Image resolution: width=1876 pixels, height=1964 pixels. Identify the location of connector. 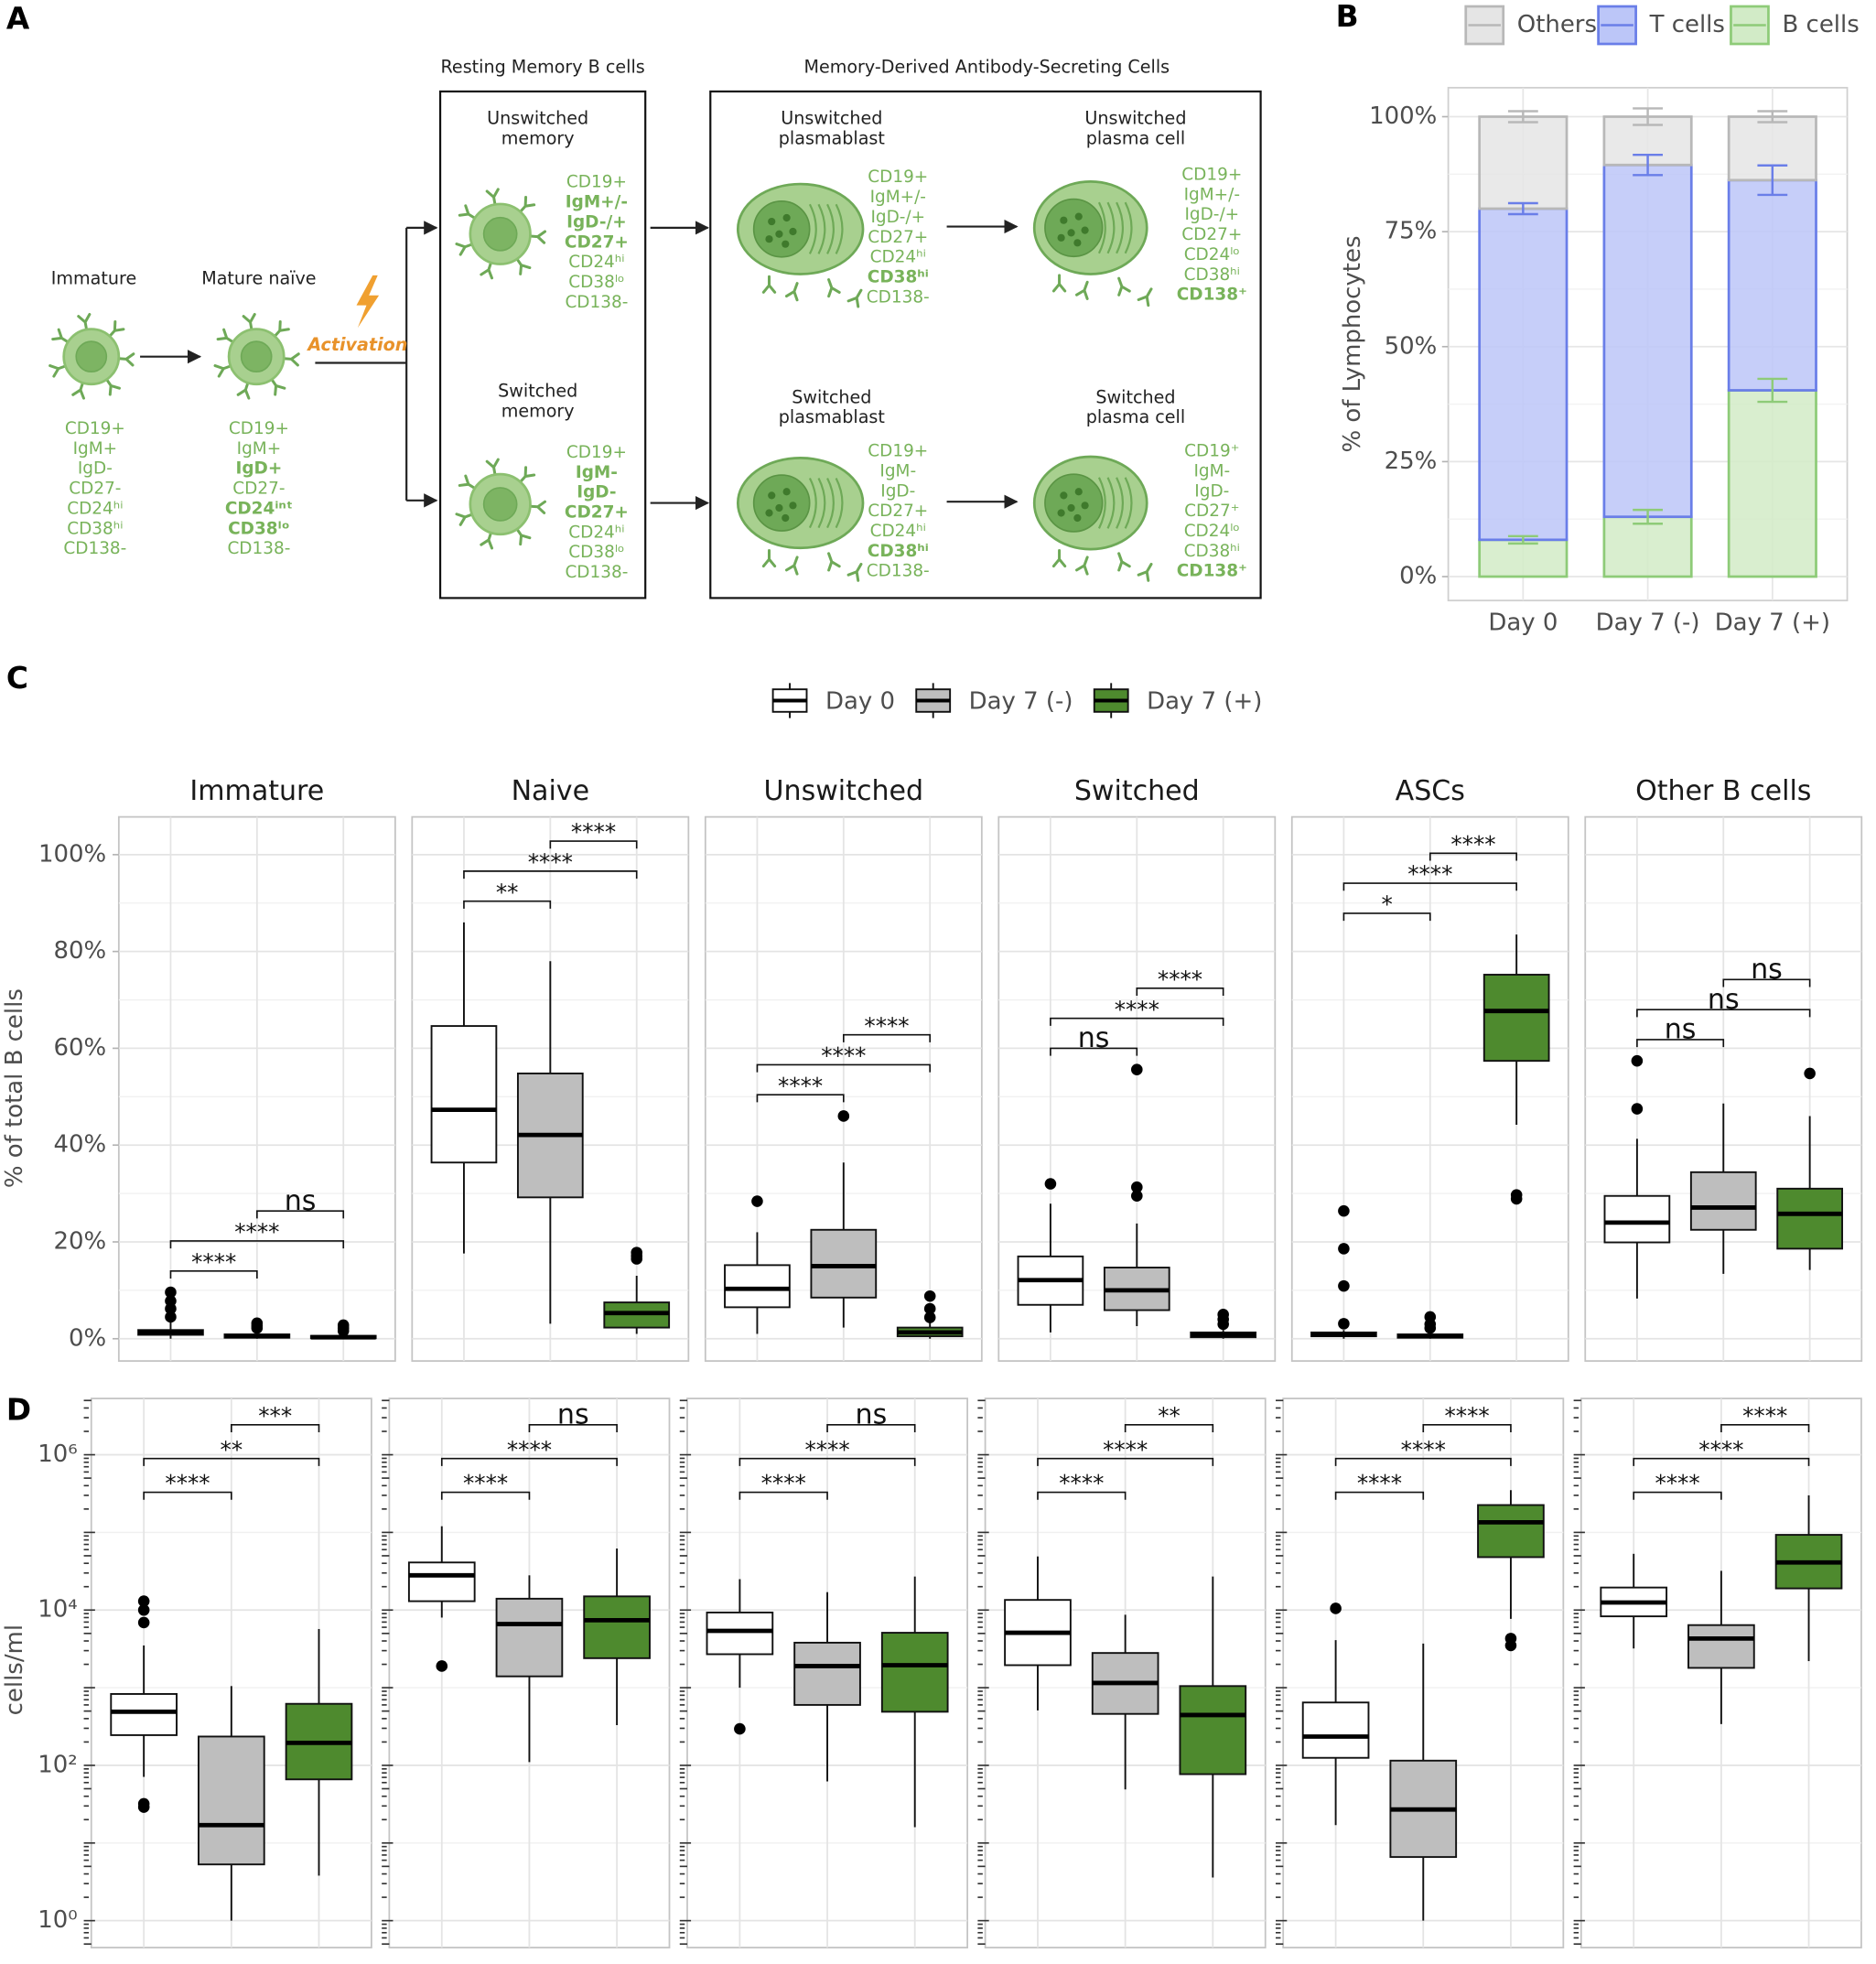
(362, 364).